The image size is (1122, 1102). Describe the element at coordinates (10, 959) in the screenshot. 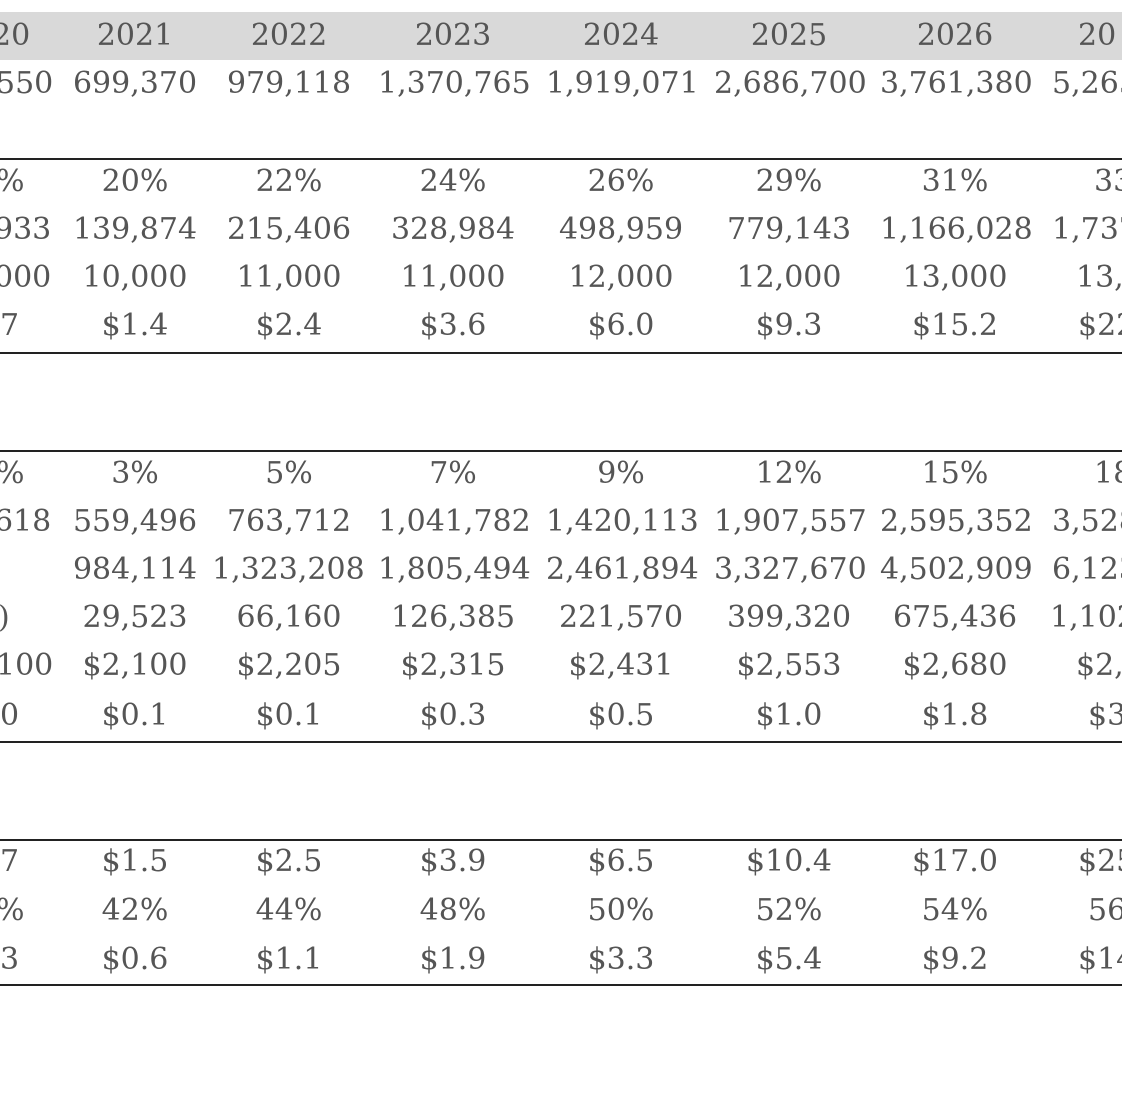

I see `table-cell: 3` at that location.